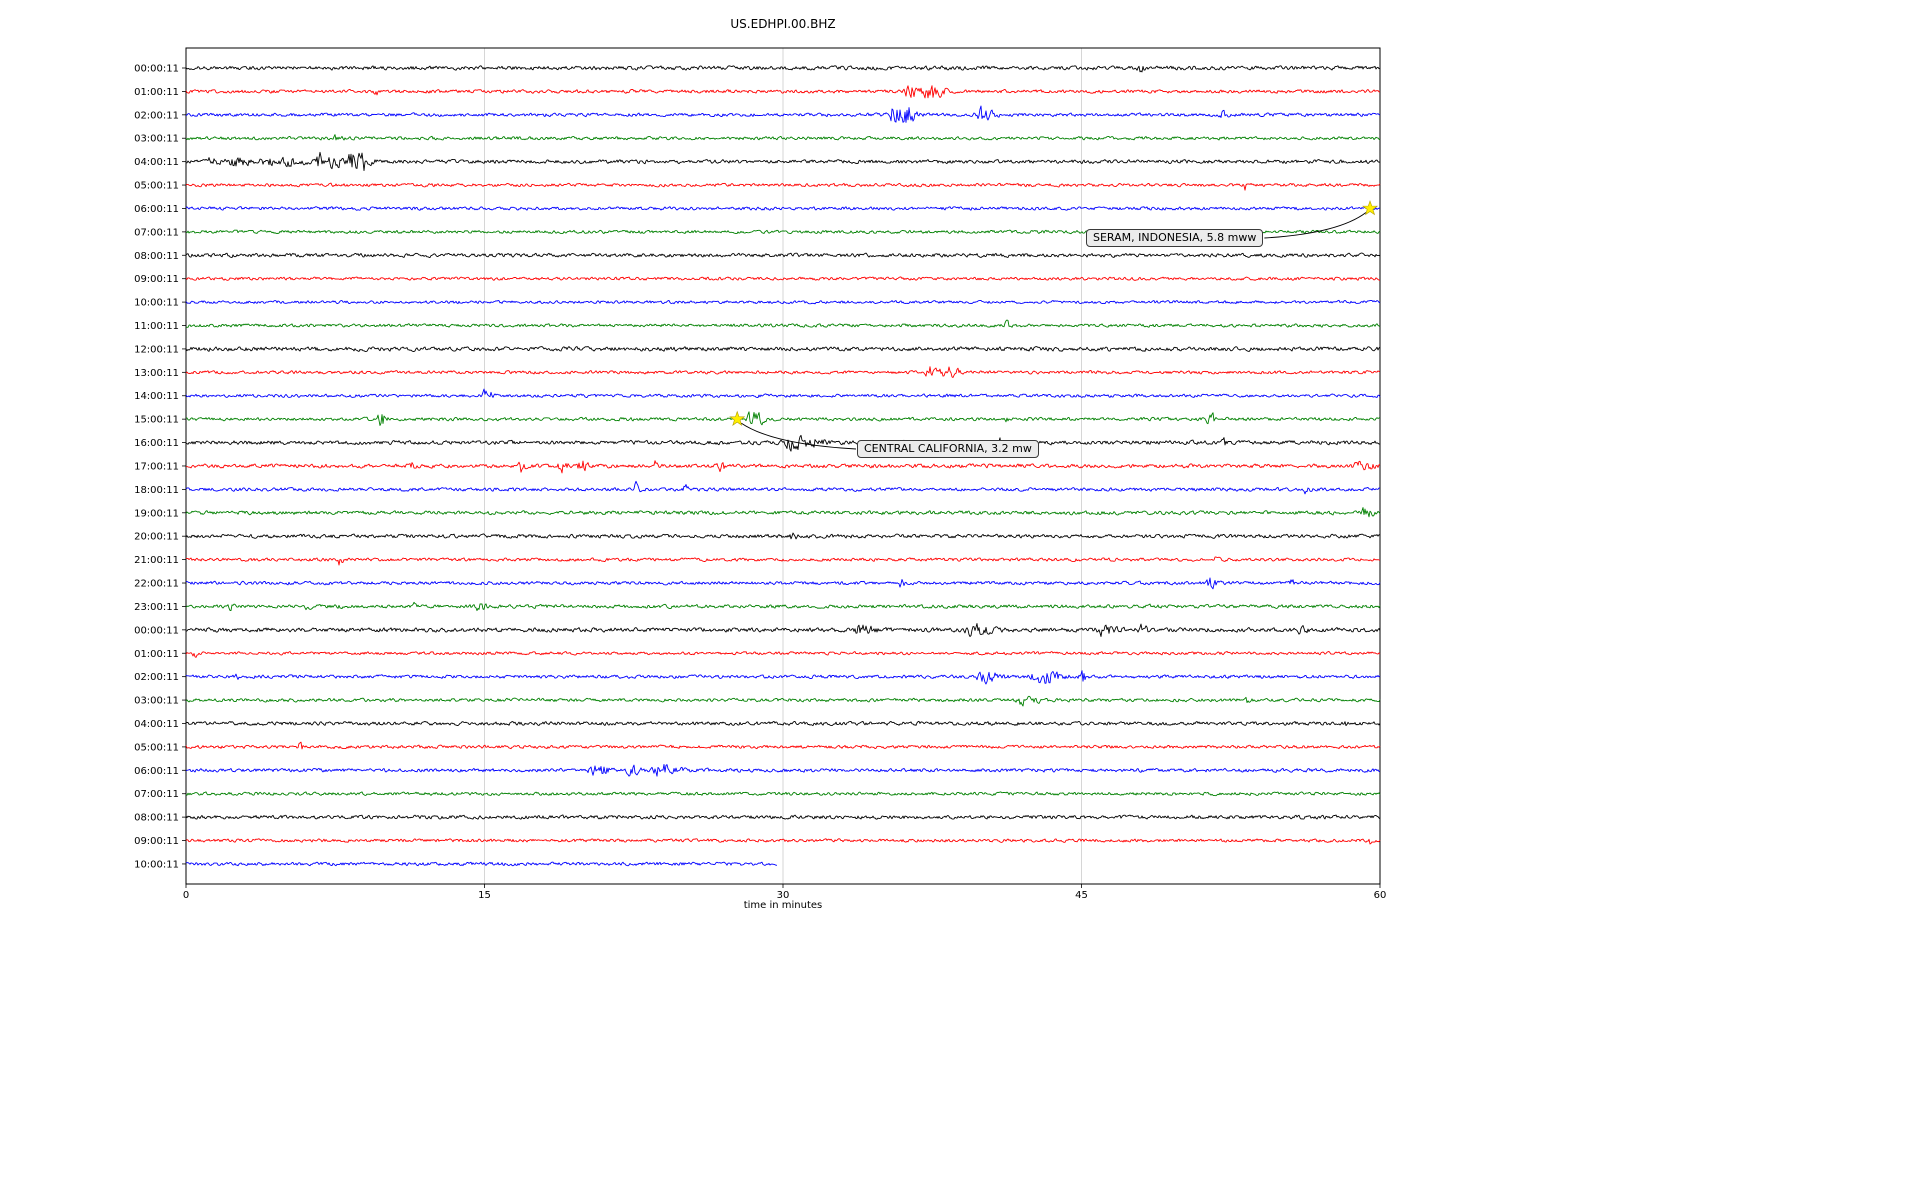 This screenshot has height=1200, width=1920. Describe the element at coordinates (186, 895) in the screenshot. I see `x-tick-label: 0` at that location.